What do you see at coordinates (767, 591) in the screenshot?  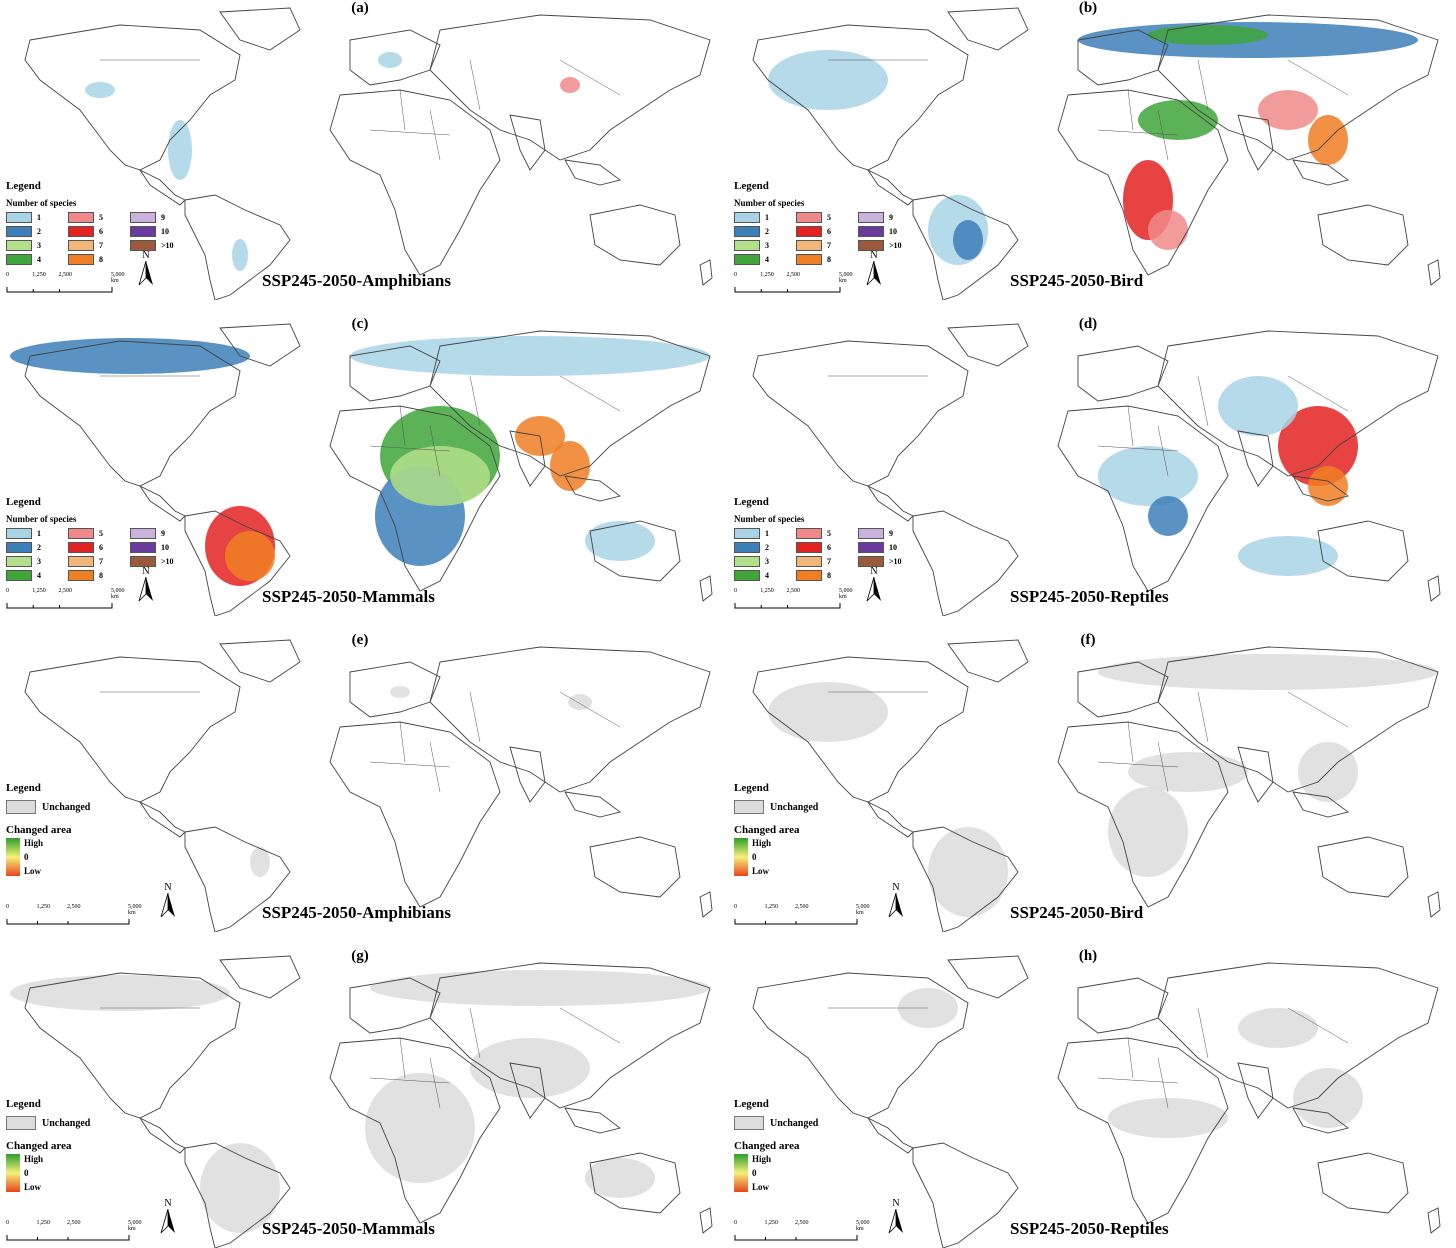 I see `scale-tick-label: 1,250` at bounding box center [767, 591].